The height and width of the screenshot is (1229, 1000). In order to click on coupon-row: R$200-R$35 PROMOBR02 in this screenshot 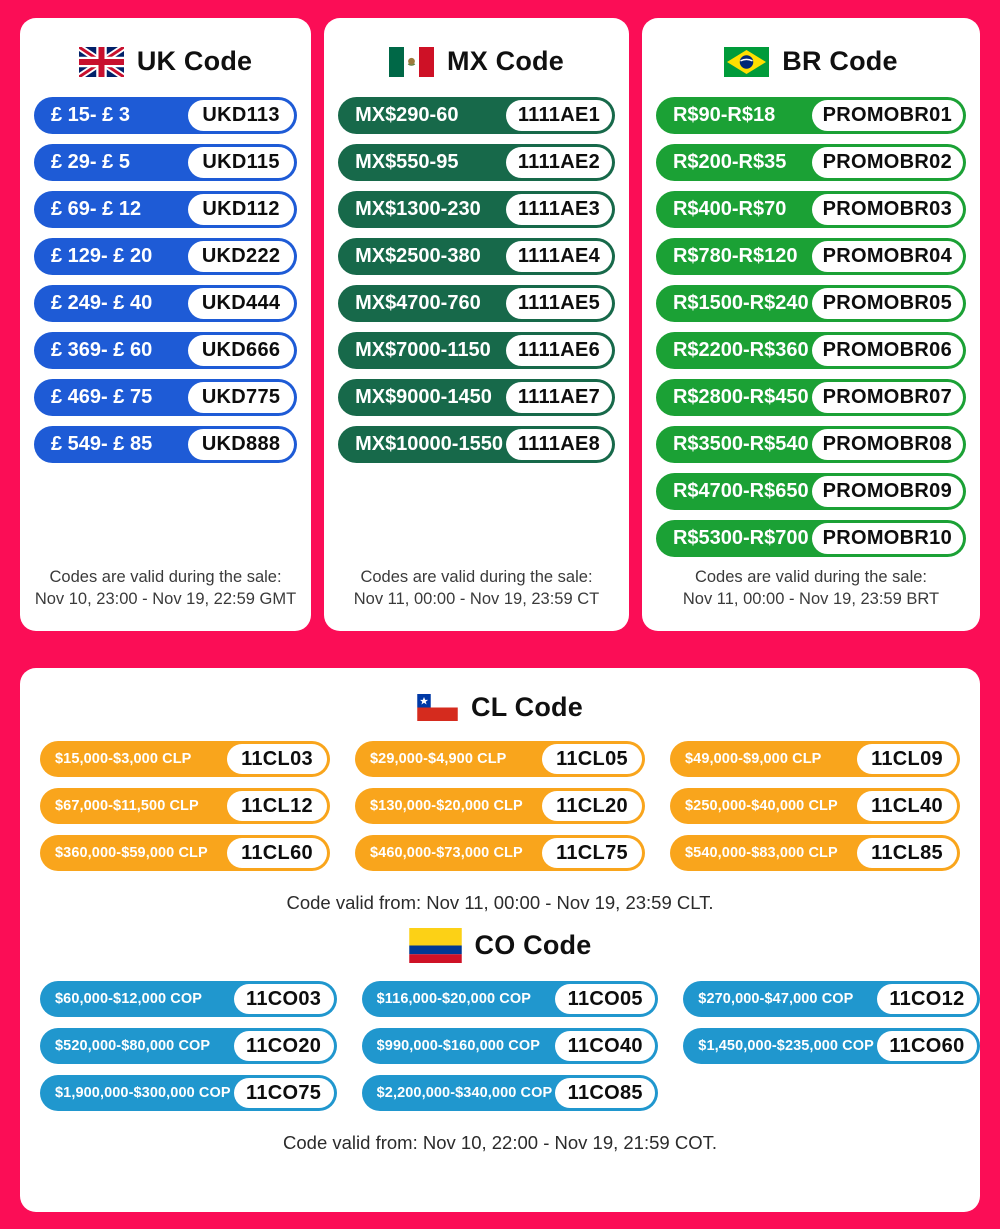, I will do `click(810, 162)`.